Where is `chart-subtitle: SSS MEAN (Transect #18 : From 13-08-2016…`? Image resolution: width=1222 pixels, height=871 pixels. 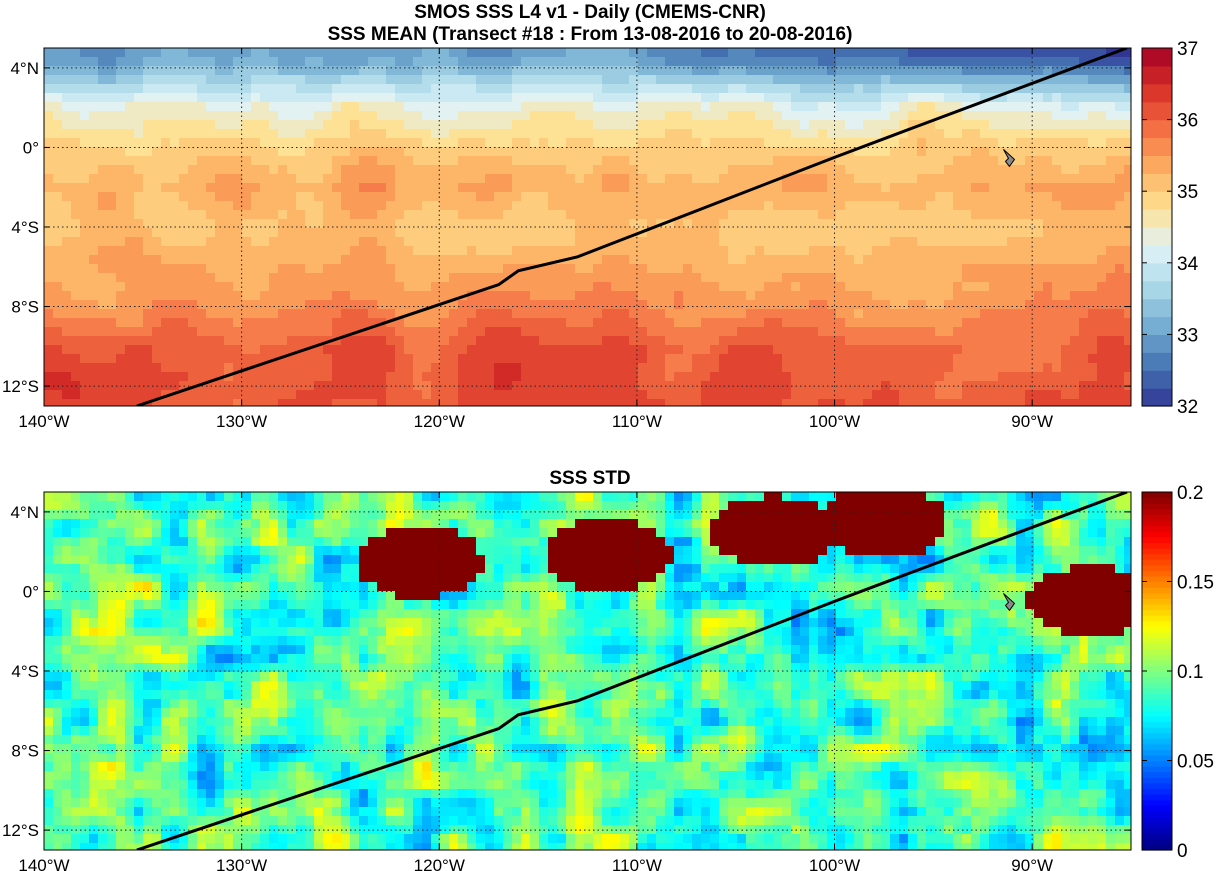
chart-subtitle: SSS MEAN (Transect #18 : From 13-08-2016… is located at coordinates (590, 34).